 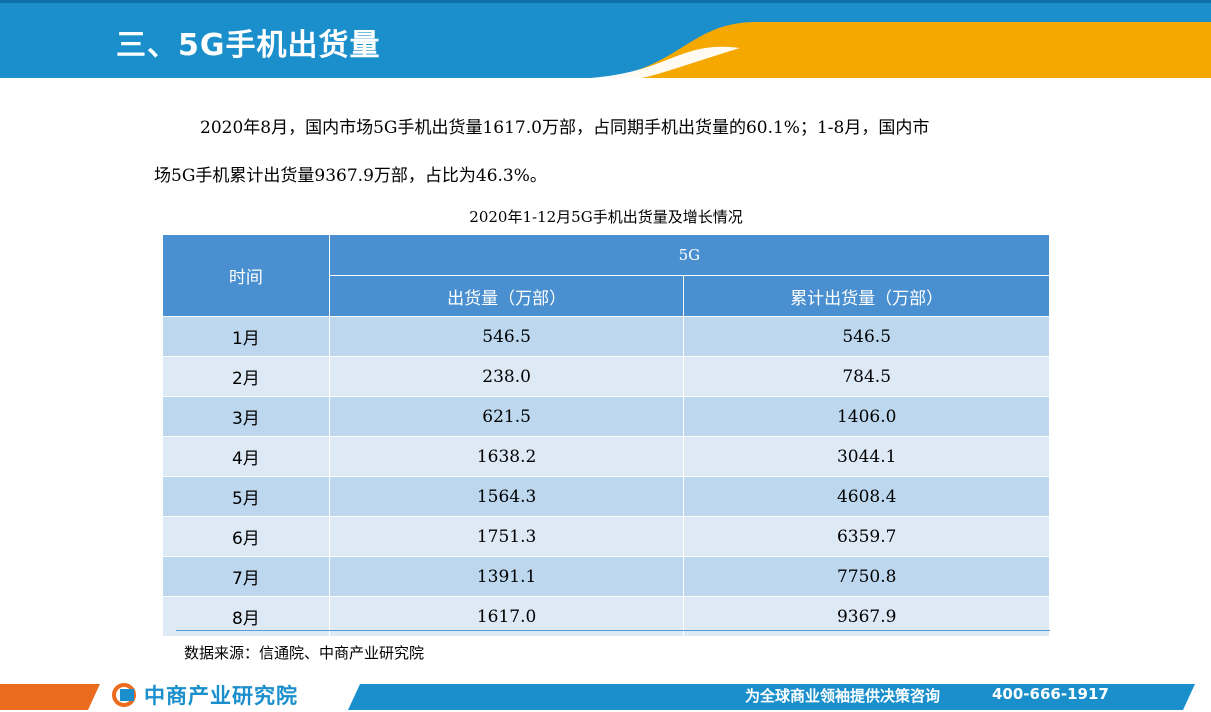 I want to click on header-5g: 5G, so click(x=689, y=255).